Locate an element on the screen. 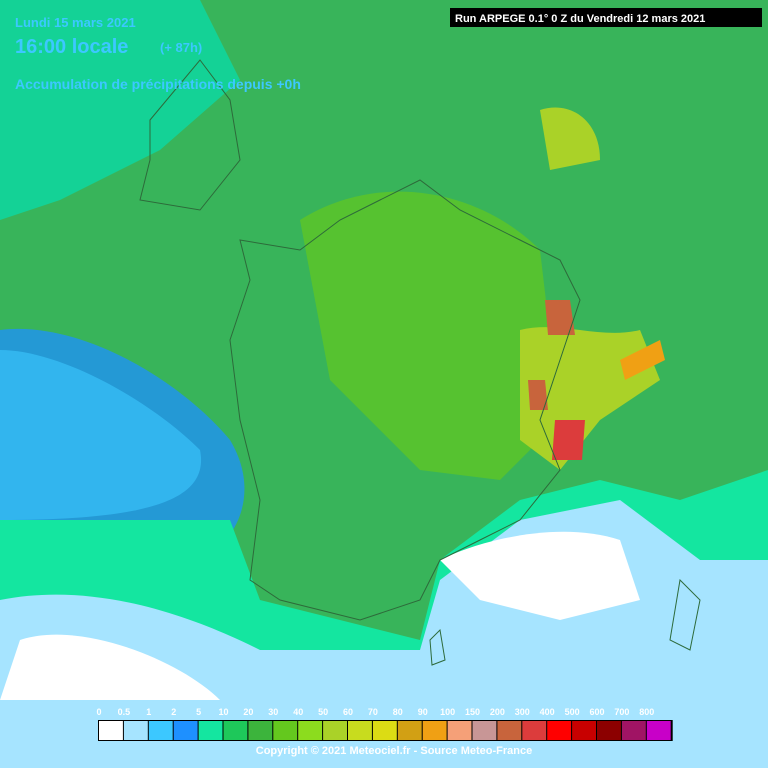 The image size is (768, 773). legend-label: 800 is located at coordinates (646, 712).